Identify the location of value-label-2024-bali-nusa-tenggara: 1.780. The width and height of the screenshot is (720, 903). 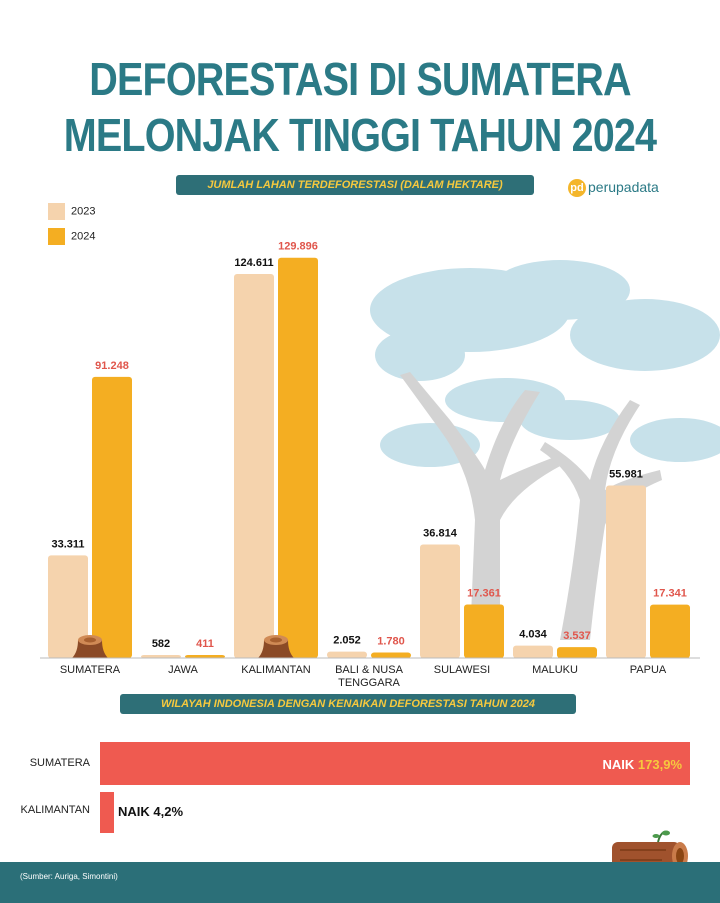
(391, 642).